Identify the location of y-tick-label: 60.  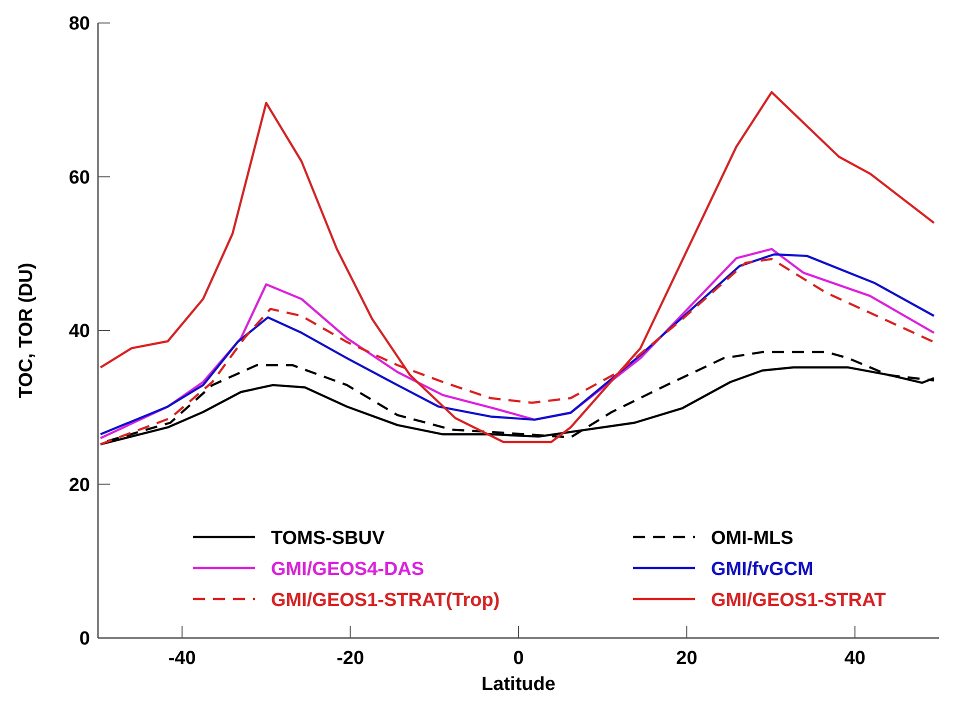
(79, 177).